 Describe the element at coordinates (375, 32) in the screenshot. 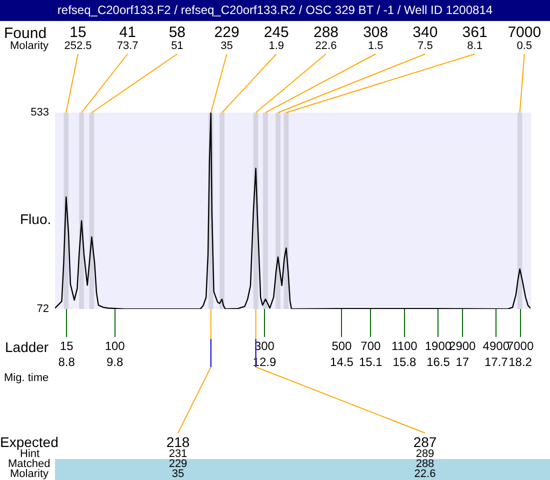

I see `annotation: 308` at that location.